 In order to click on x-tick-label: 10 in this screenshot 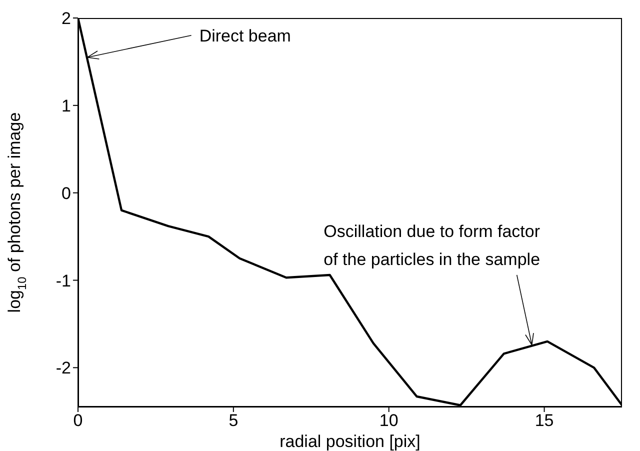, I will do `click(388, 420)`.